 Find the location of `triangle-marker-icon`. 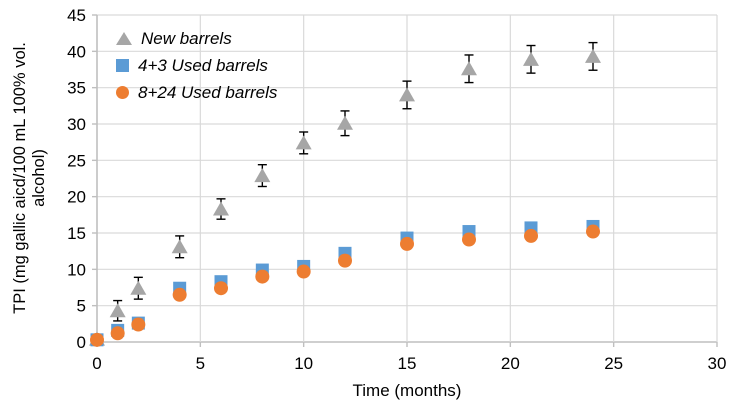

triangle-marker-icon is located at coordinates (124, 38).